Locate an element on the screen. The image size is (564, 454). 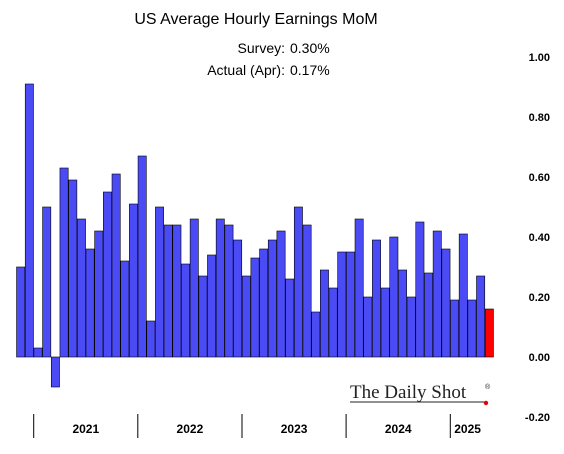
watermark-registered-mark: ® is located at coordinates (488, 387).